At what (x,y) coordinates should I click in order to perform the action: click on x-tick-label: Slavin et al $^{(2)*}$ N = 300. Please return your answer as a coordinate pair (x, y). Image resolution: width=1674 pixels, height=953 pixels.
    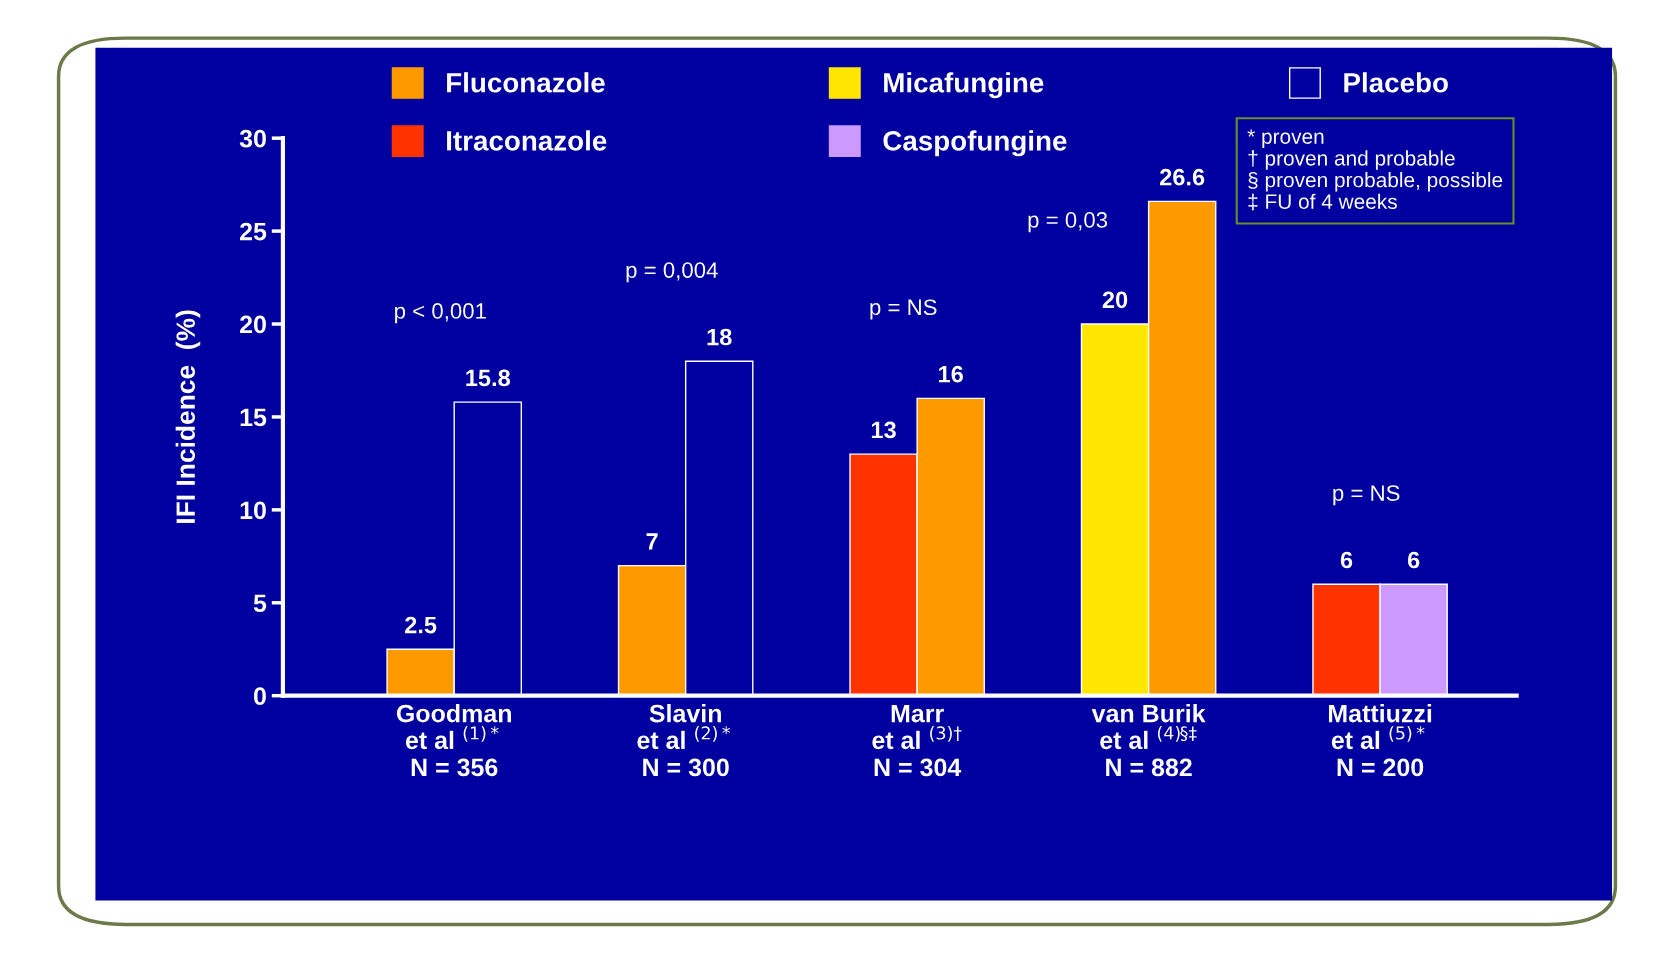
    Looking at the image, I should click on (684, 740).